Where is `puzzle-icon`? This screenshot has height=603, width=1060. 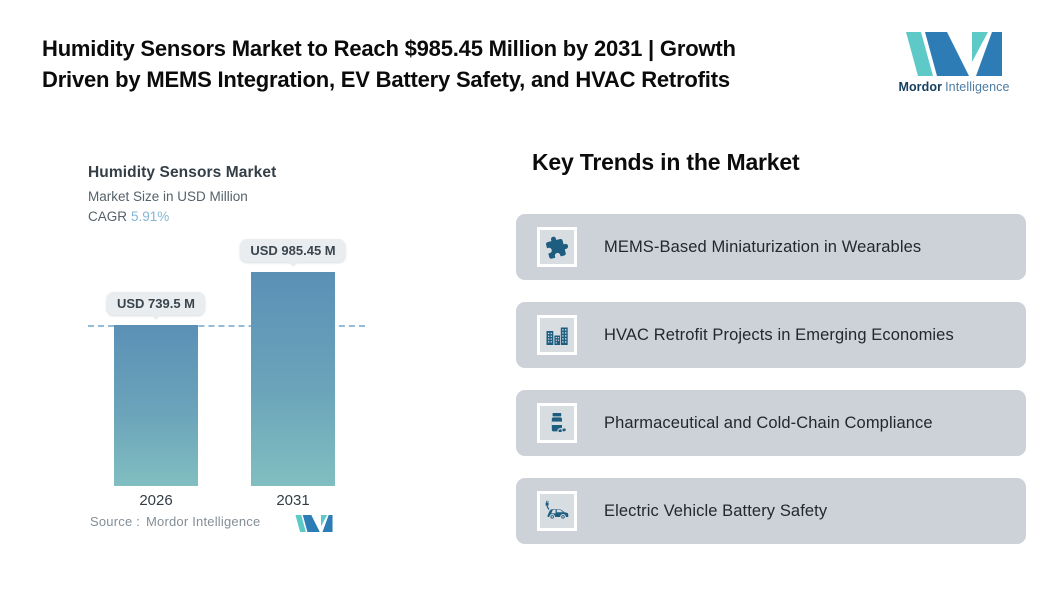
puzzle-icon is located at coordinates (557, 247).